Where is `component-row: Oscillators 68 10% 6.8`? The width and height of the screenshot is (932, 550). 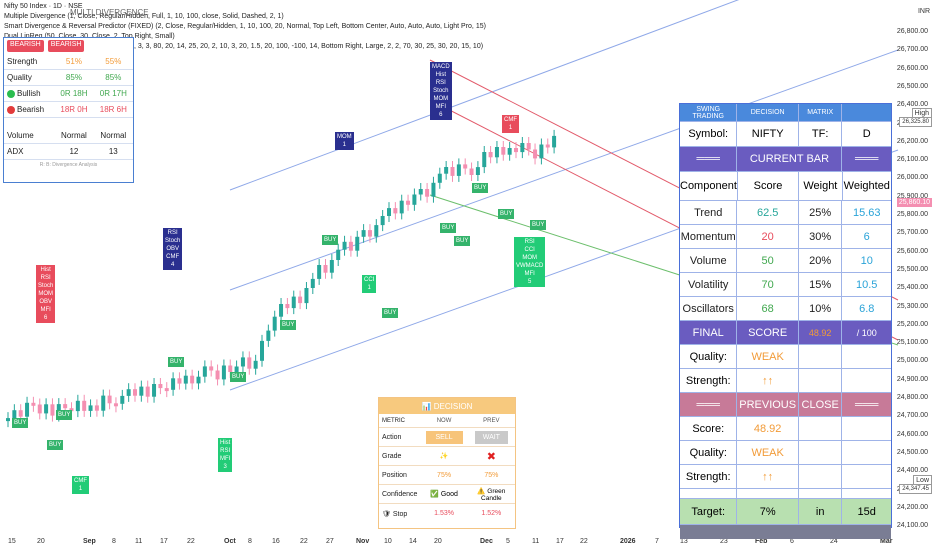 component-row: Oscillators 68 10% 6.8 is located at coordinates (785, 309).